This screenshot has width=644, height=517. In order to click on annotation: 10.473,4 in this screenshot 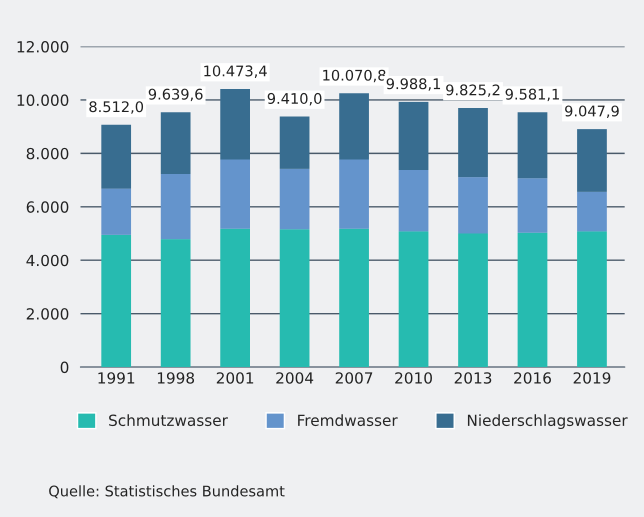, I will do `click(235, 71)`.